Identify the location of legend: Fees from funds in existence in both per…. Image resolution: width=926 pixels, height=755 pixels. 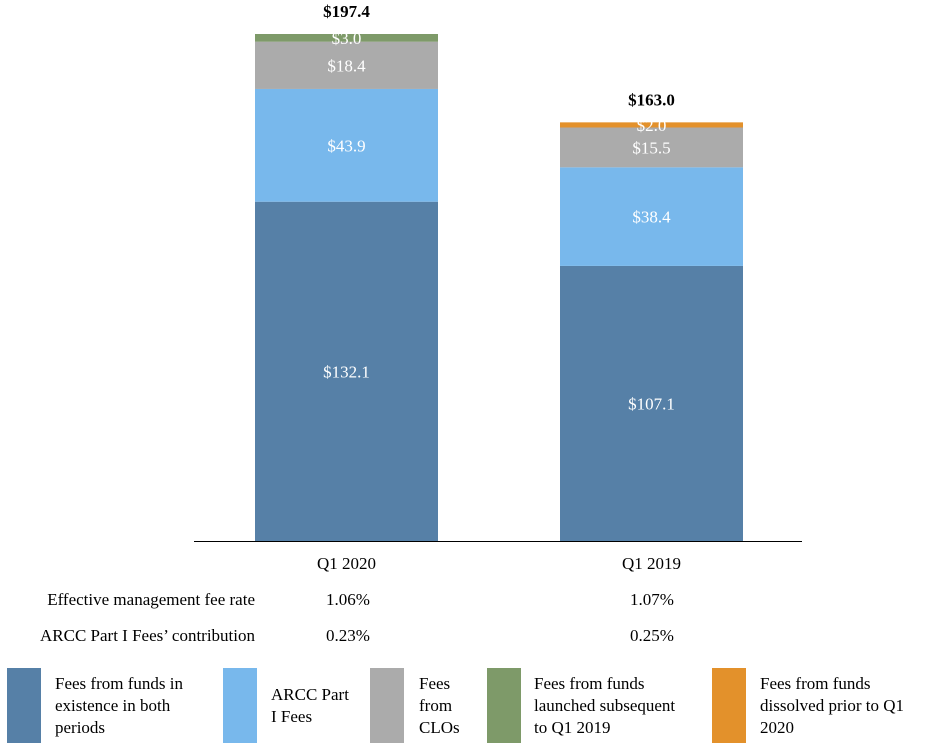
(463, 707).